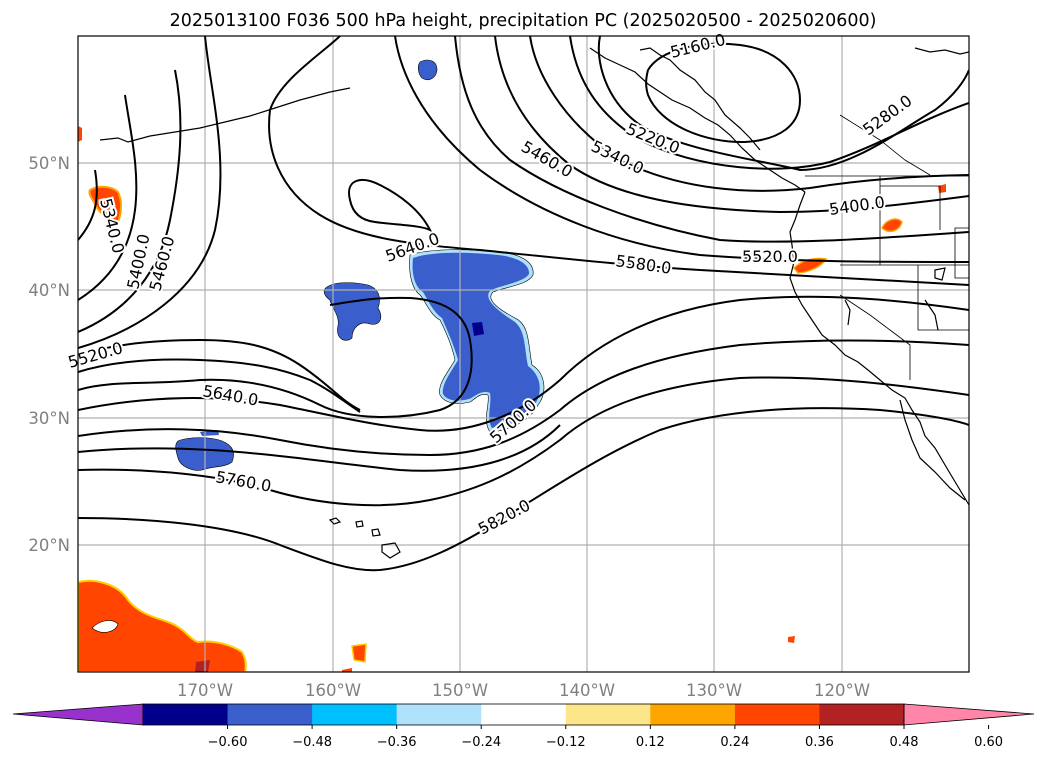  Describe the element at coordinates (347, 670) in the screenshot. I see `positive-anomaly-bottom` at that location.